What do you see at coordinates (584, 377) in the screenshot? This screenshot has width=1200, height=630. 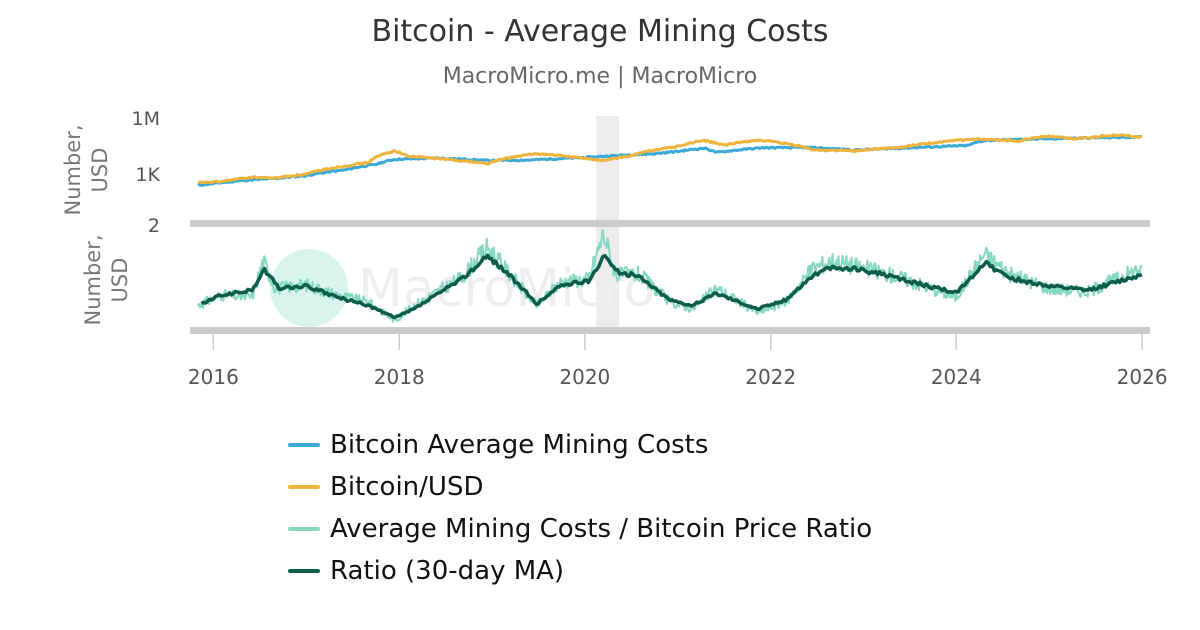 I see `x-tick-label: 2020` at bounding box center [584, 377].